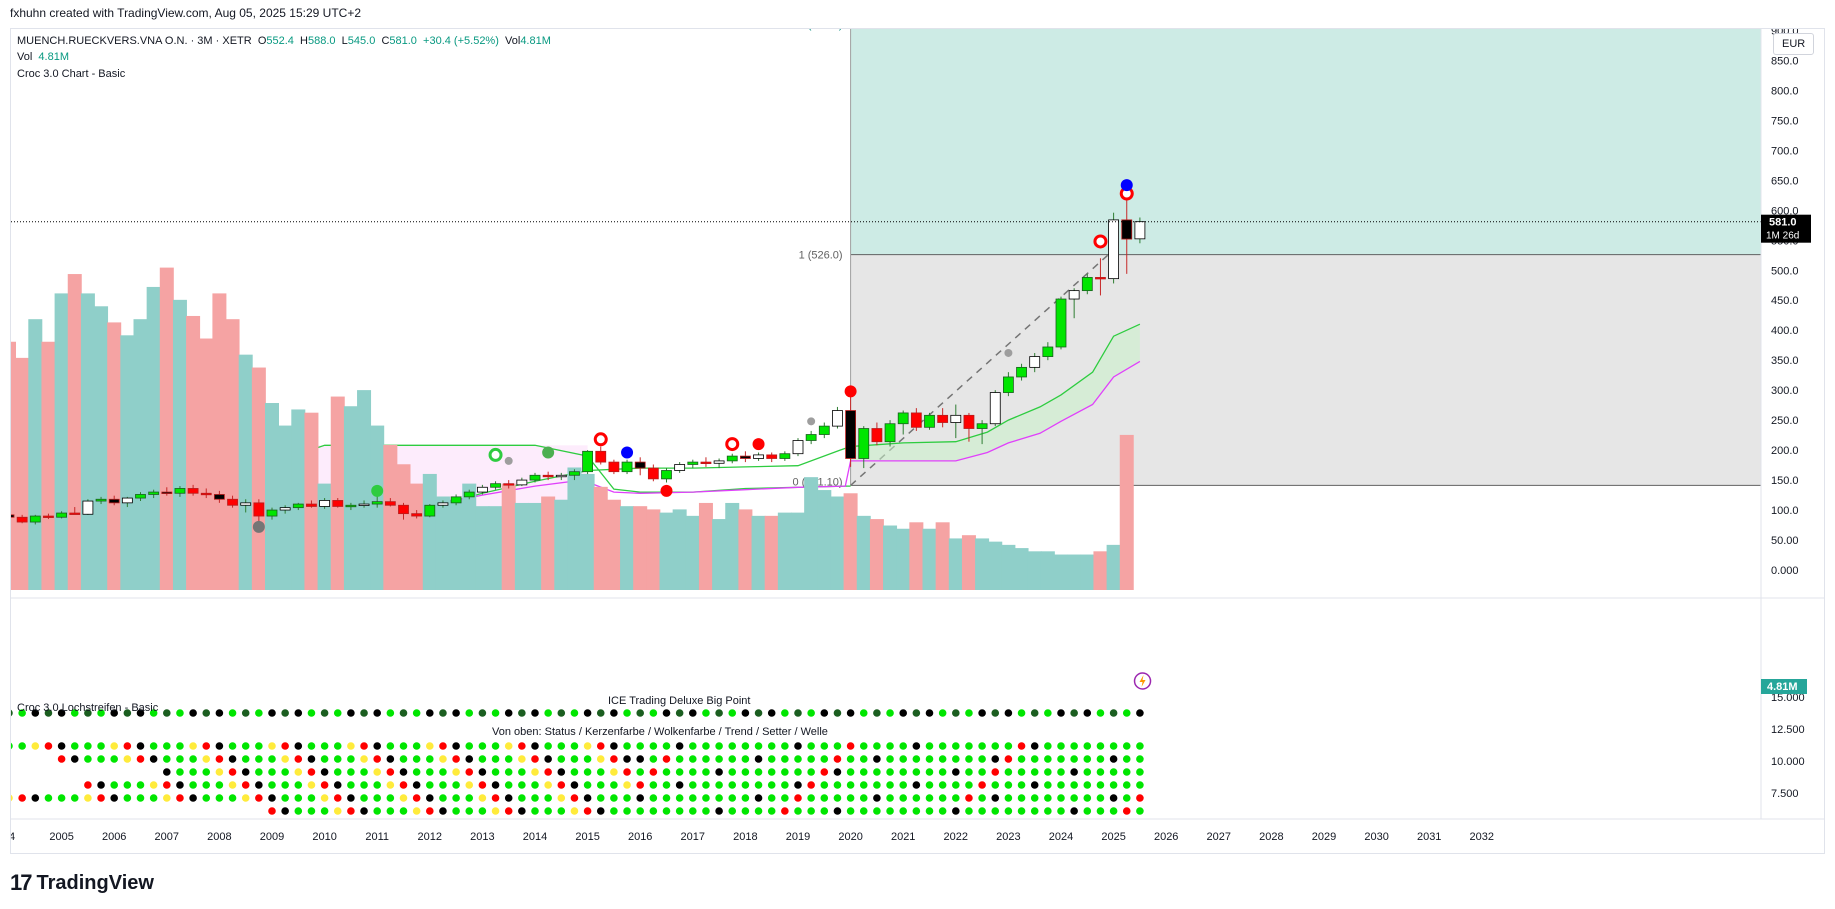 Image resolution: width=1835 pixels, height=909 pixels. What do you see at coordinates (1785, 571) in the screenshot?
I see `price-tick-label: 0.000` at bounding box center [1785, 571].